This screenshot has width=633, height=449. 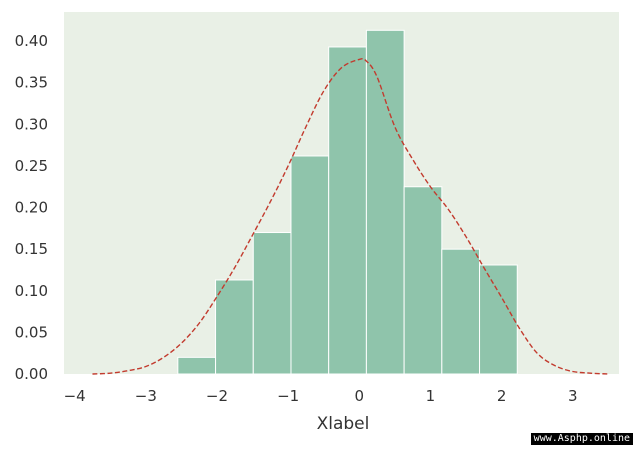 What do you see at coordinates (146, 396) in the screenshot?
I see `x-tick-label: −3` at bounding box center [146, 396].